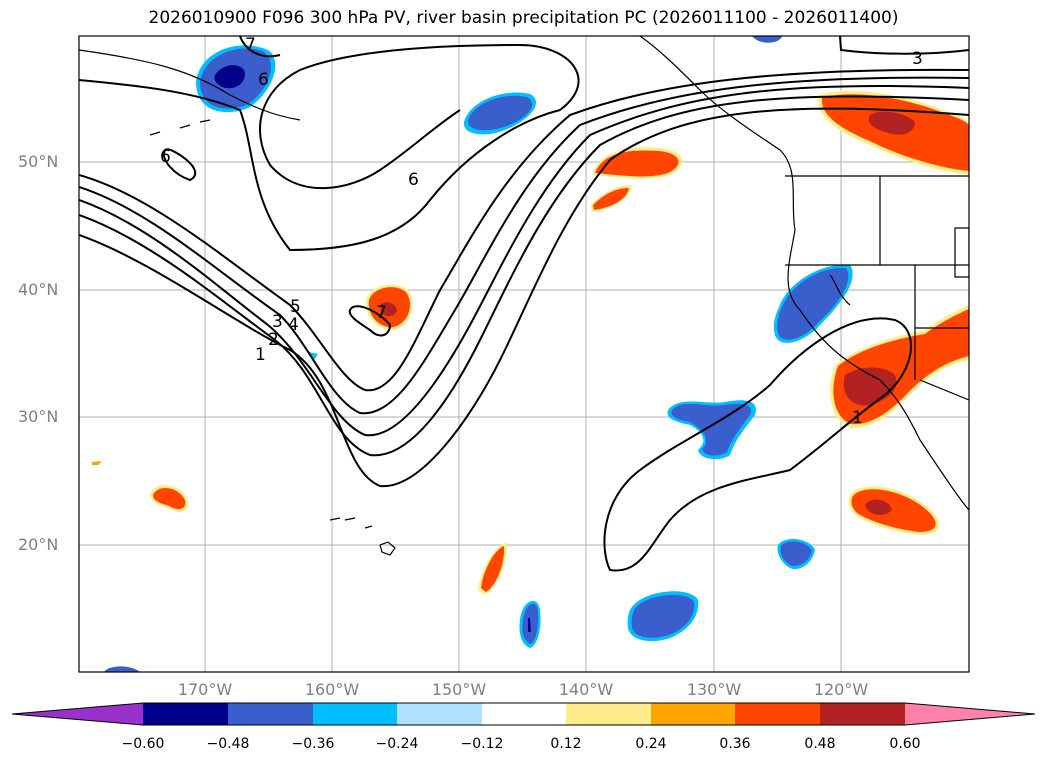 The width and height of the screenshot is (1047, 765). I want to click on colorbar-tick-label: 0.48, so click(820, 744).